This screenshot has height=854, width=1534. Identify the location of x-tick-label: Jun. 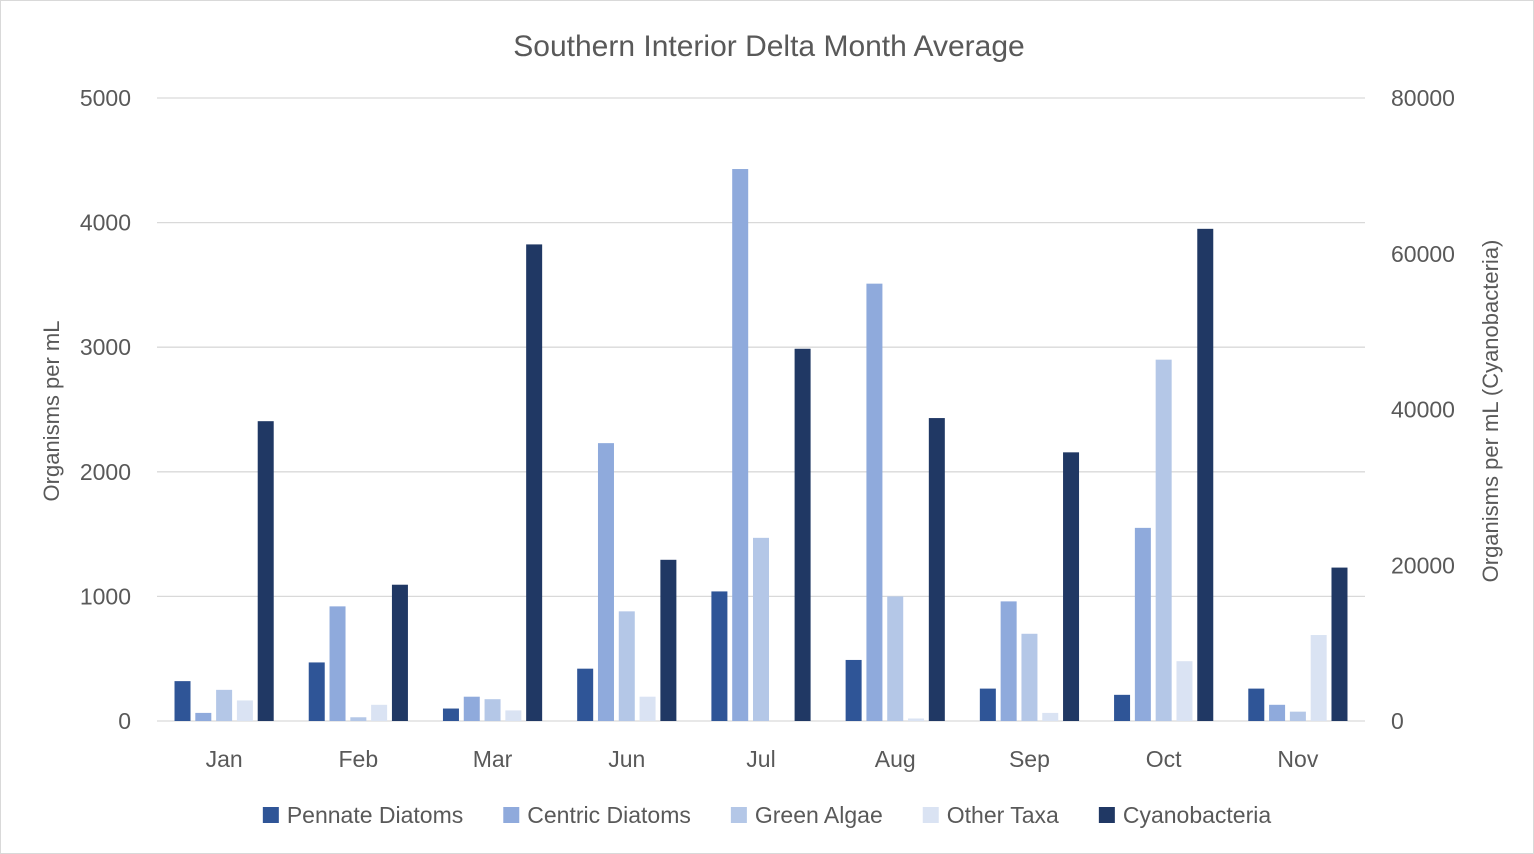
(626, 759).